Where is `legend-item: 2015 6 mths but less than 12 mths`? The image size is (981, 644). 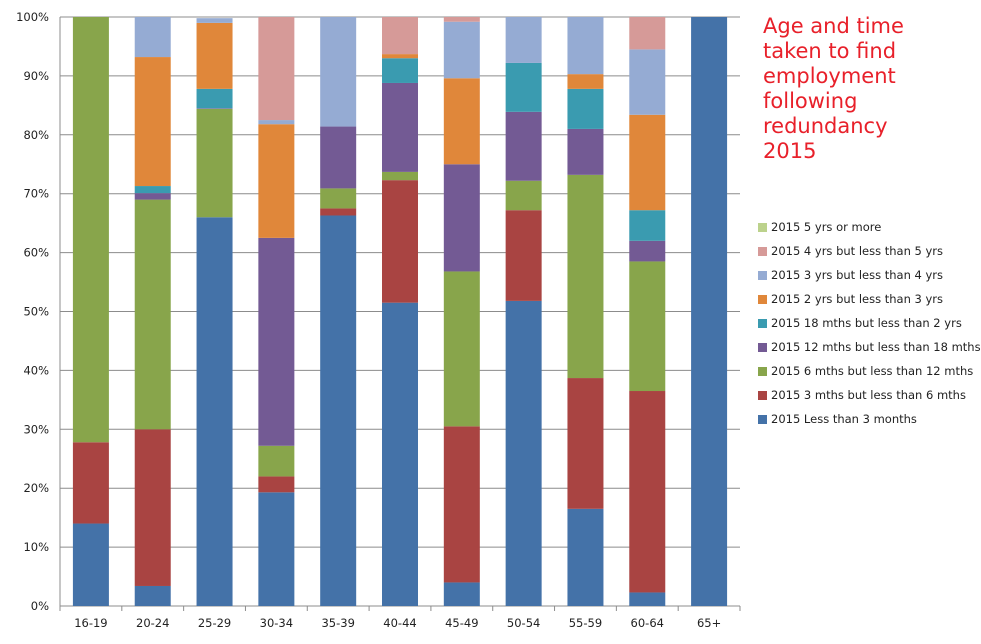 legend-item: 2015 6 mths but less than 12 mths is located at coordinates (868, 371).